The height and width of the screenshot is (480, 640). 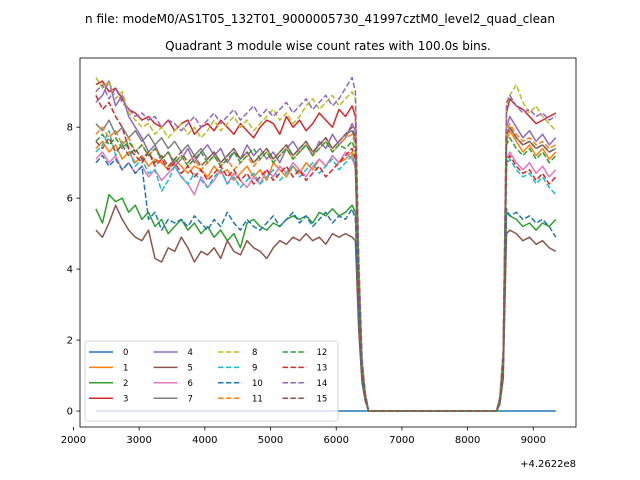 I want to click on x-tick-label: 3000, so click(x=138, y=440).